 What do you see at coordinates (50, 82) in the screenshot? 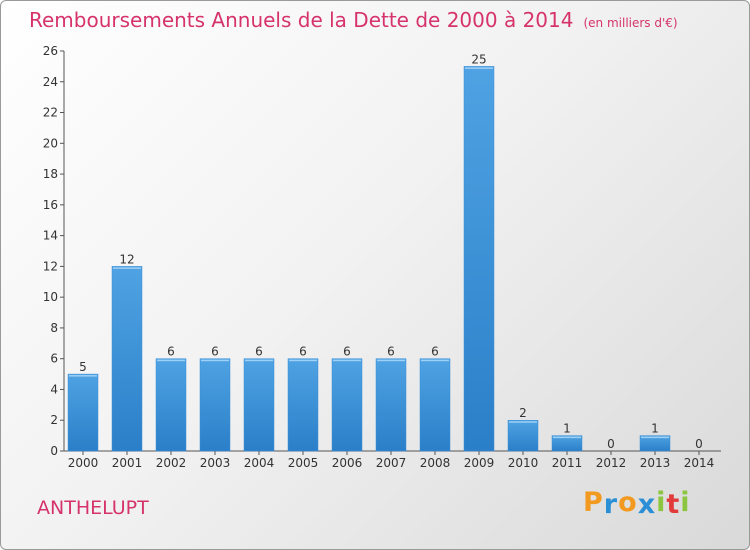
I see `y-tick-label: 24` at bounding box center [50, 82].